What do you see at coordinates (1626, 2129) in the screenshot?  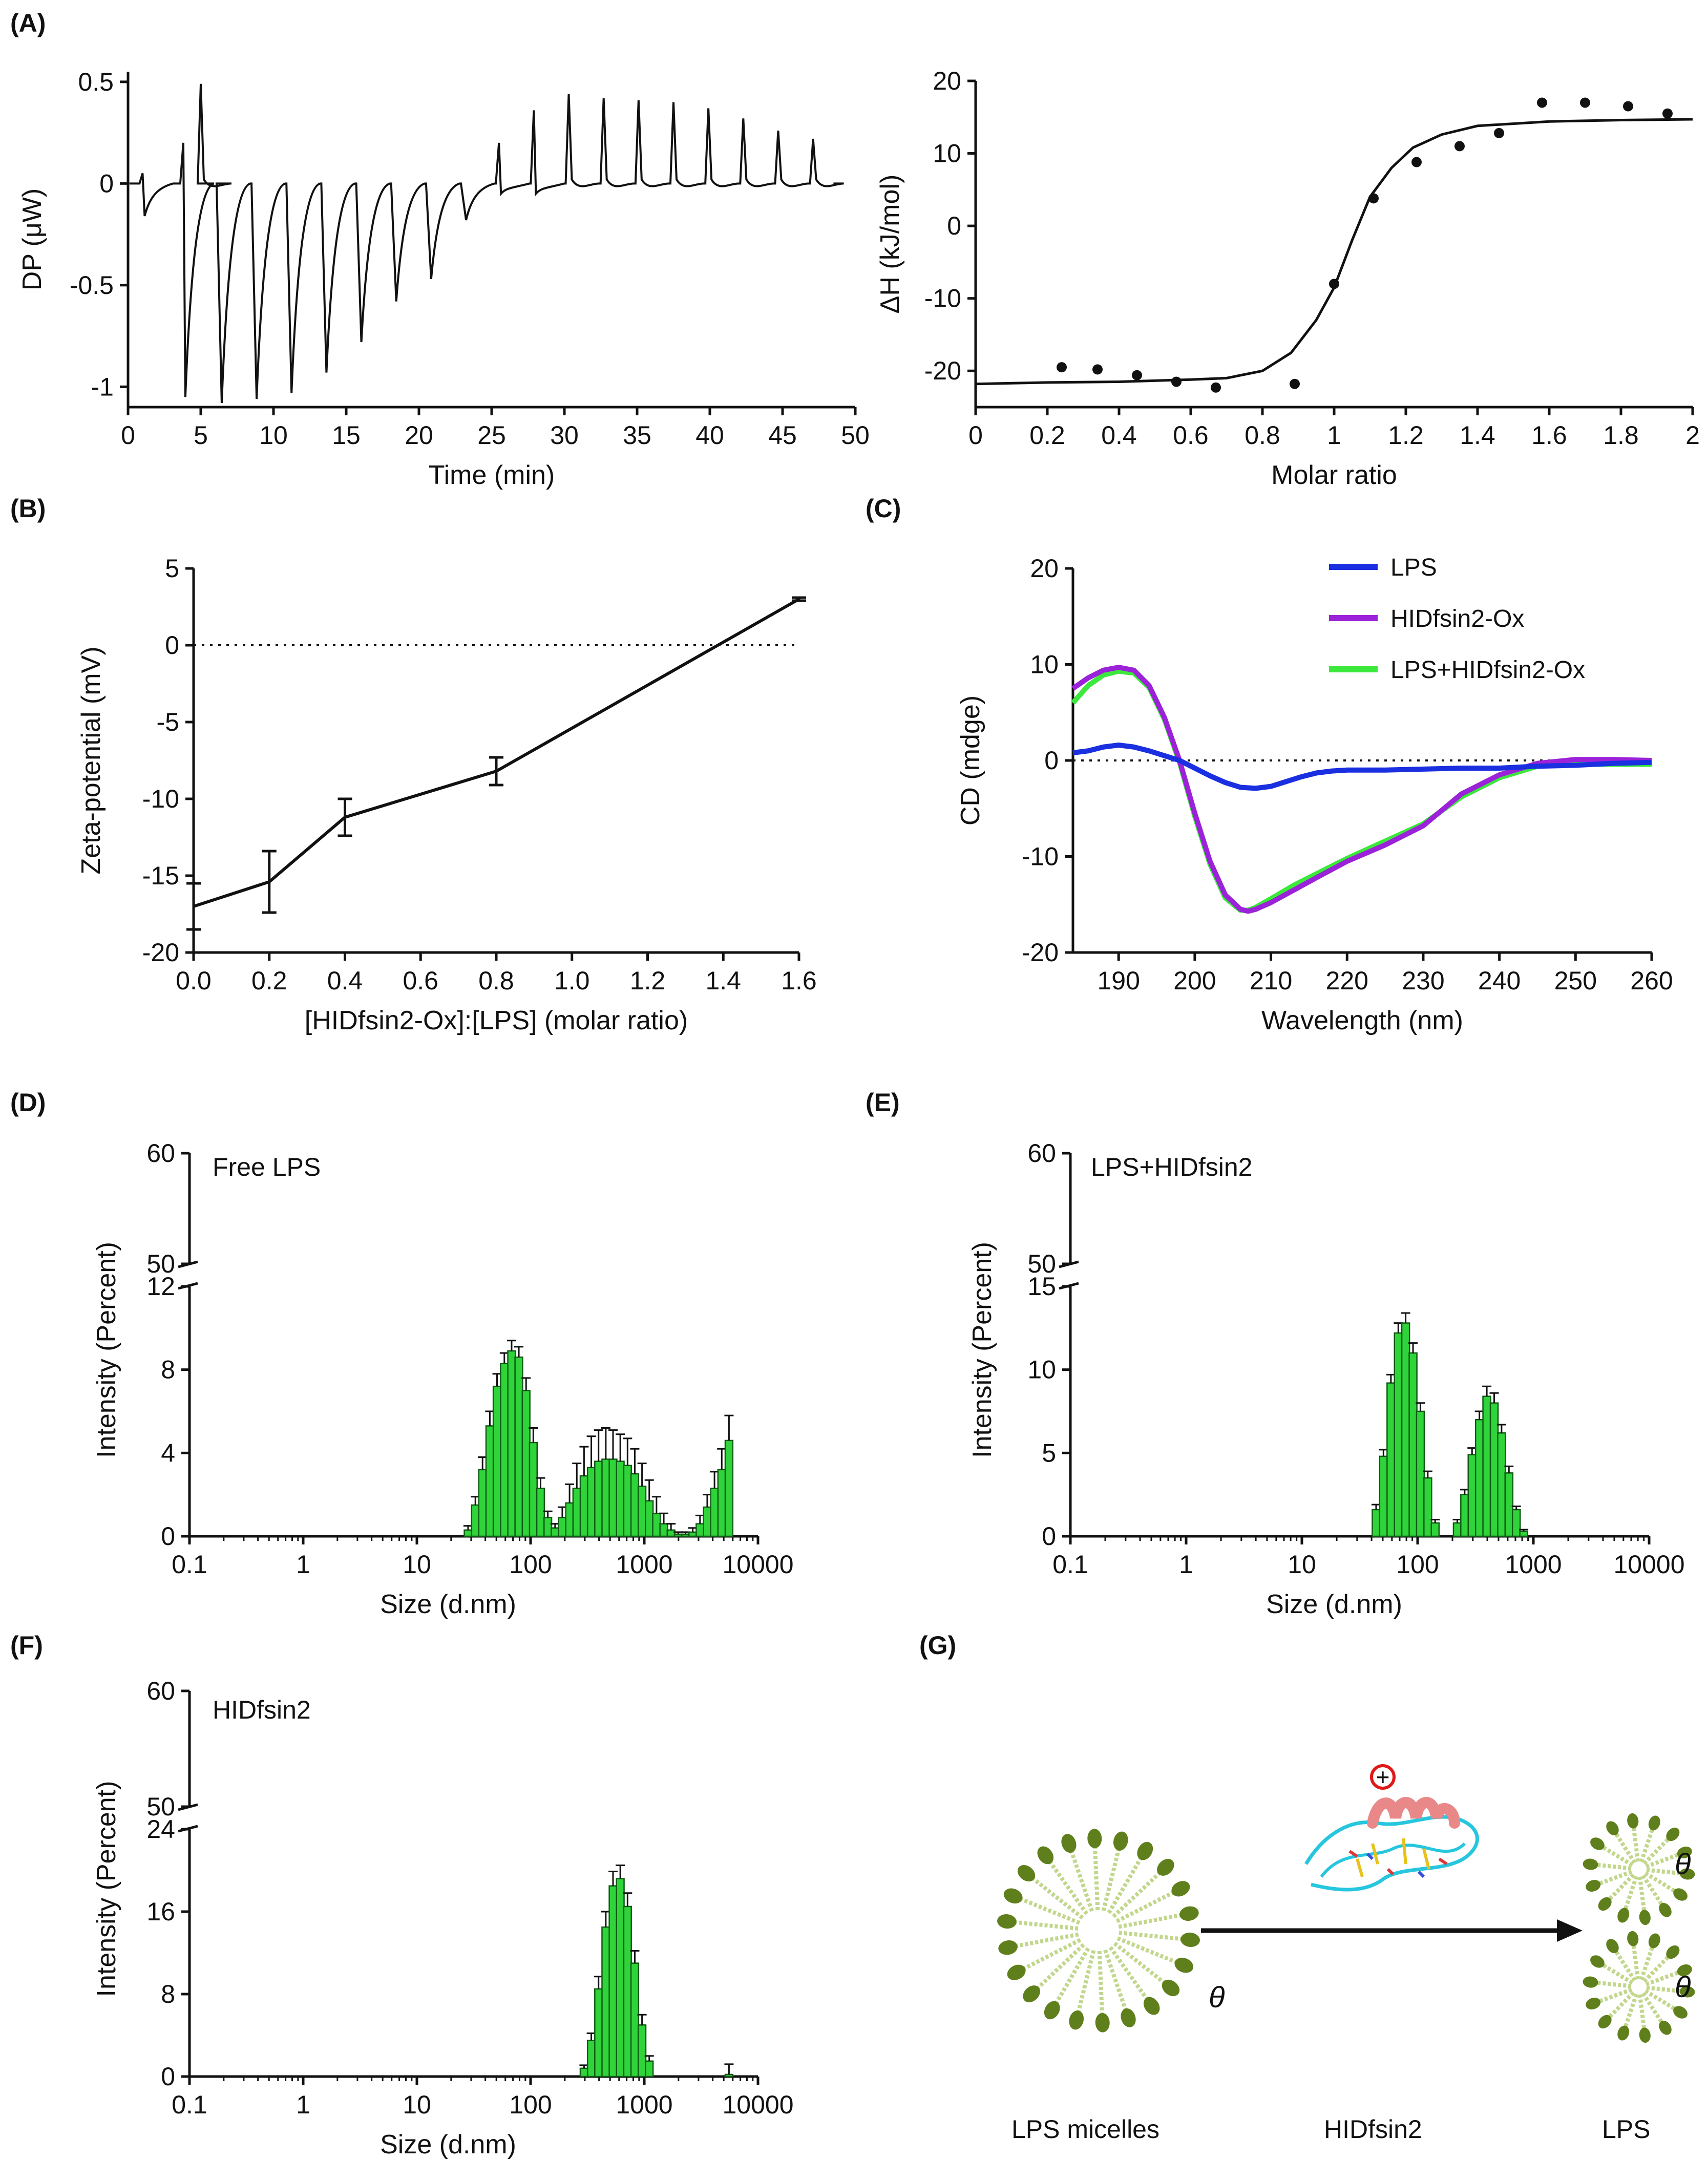 I see `label-lps: LPS` at bounding box center [1626, 2129].